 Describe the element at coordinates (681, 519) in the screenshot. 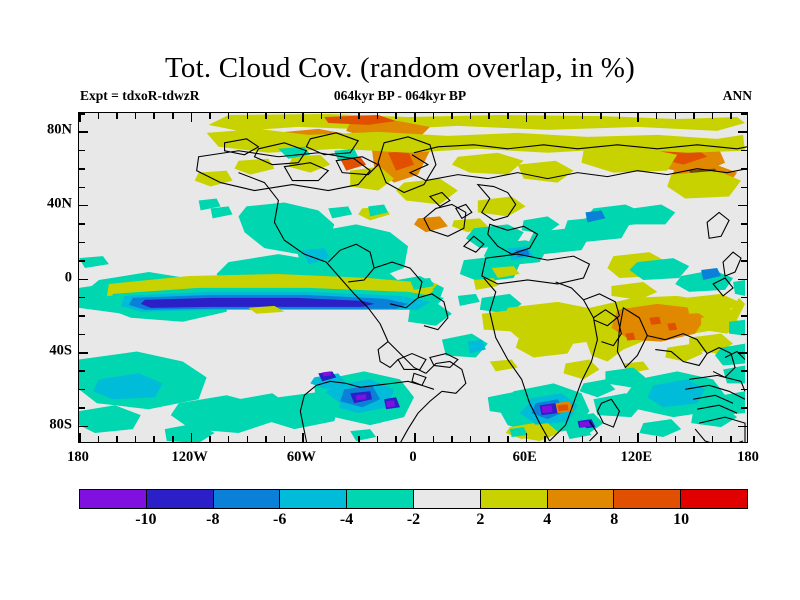

I see `colorbar-tick-label: 10` at that location.